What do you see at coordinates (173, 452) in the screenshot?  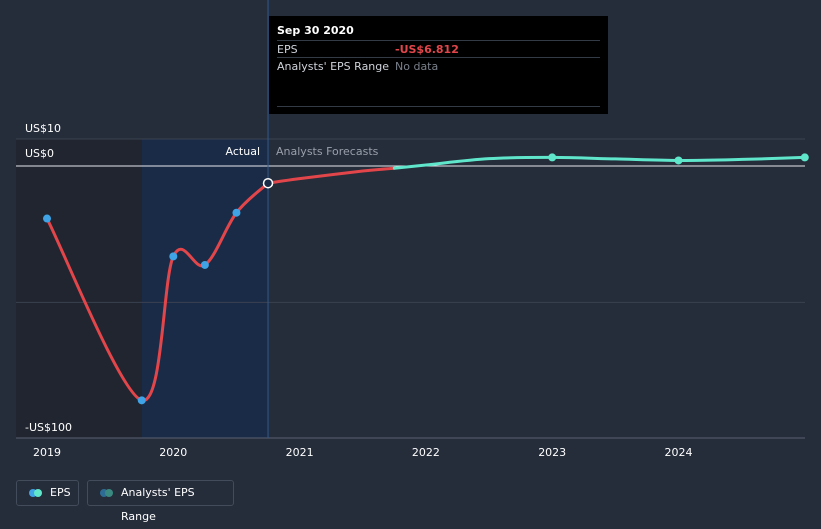 I see `x-tick-label-1: 2020` at bounding box center [173, 452].